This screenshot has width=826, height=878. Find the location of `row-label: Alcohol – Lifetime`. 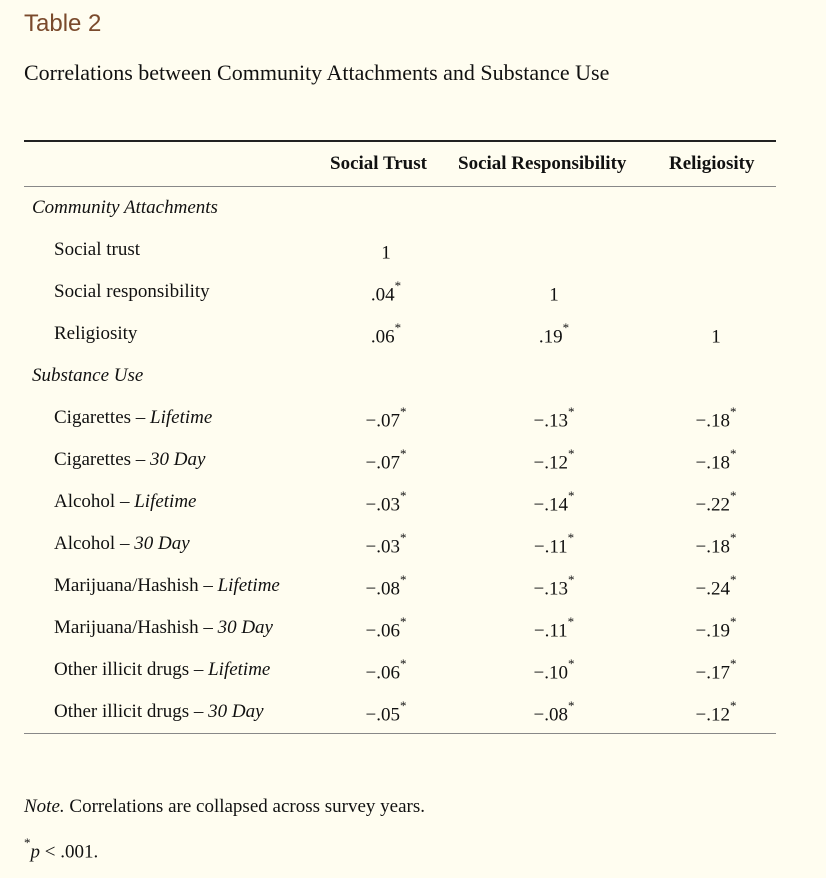

row-label: Alcohol – Lifetime is located at coordinates (125, 502).